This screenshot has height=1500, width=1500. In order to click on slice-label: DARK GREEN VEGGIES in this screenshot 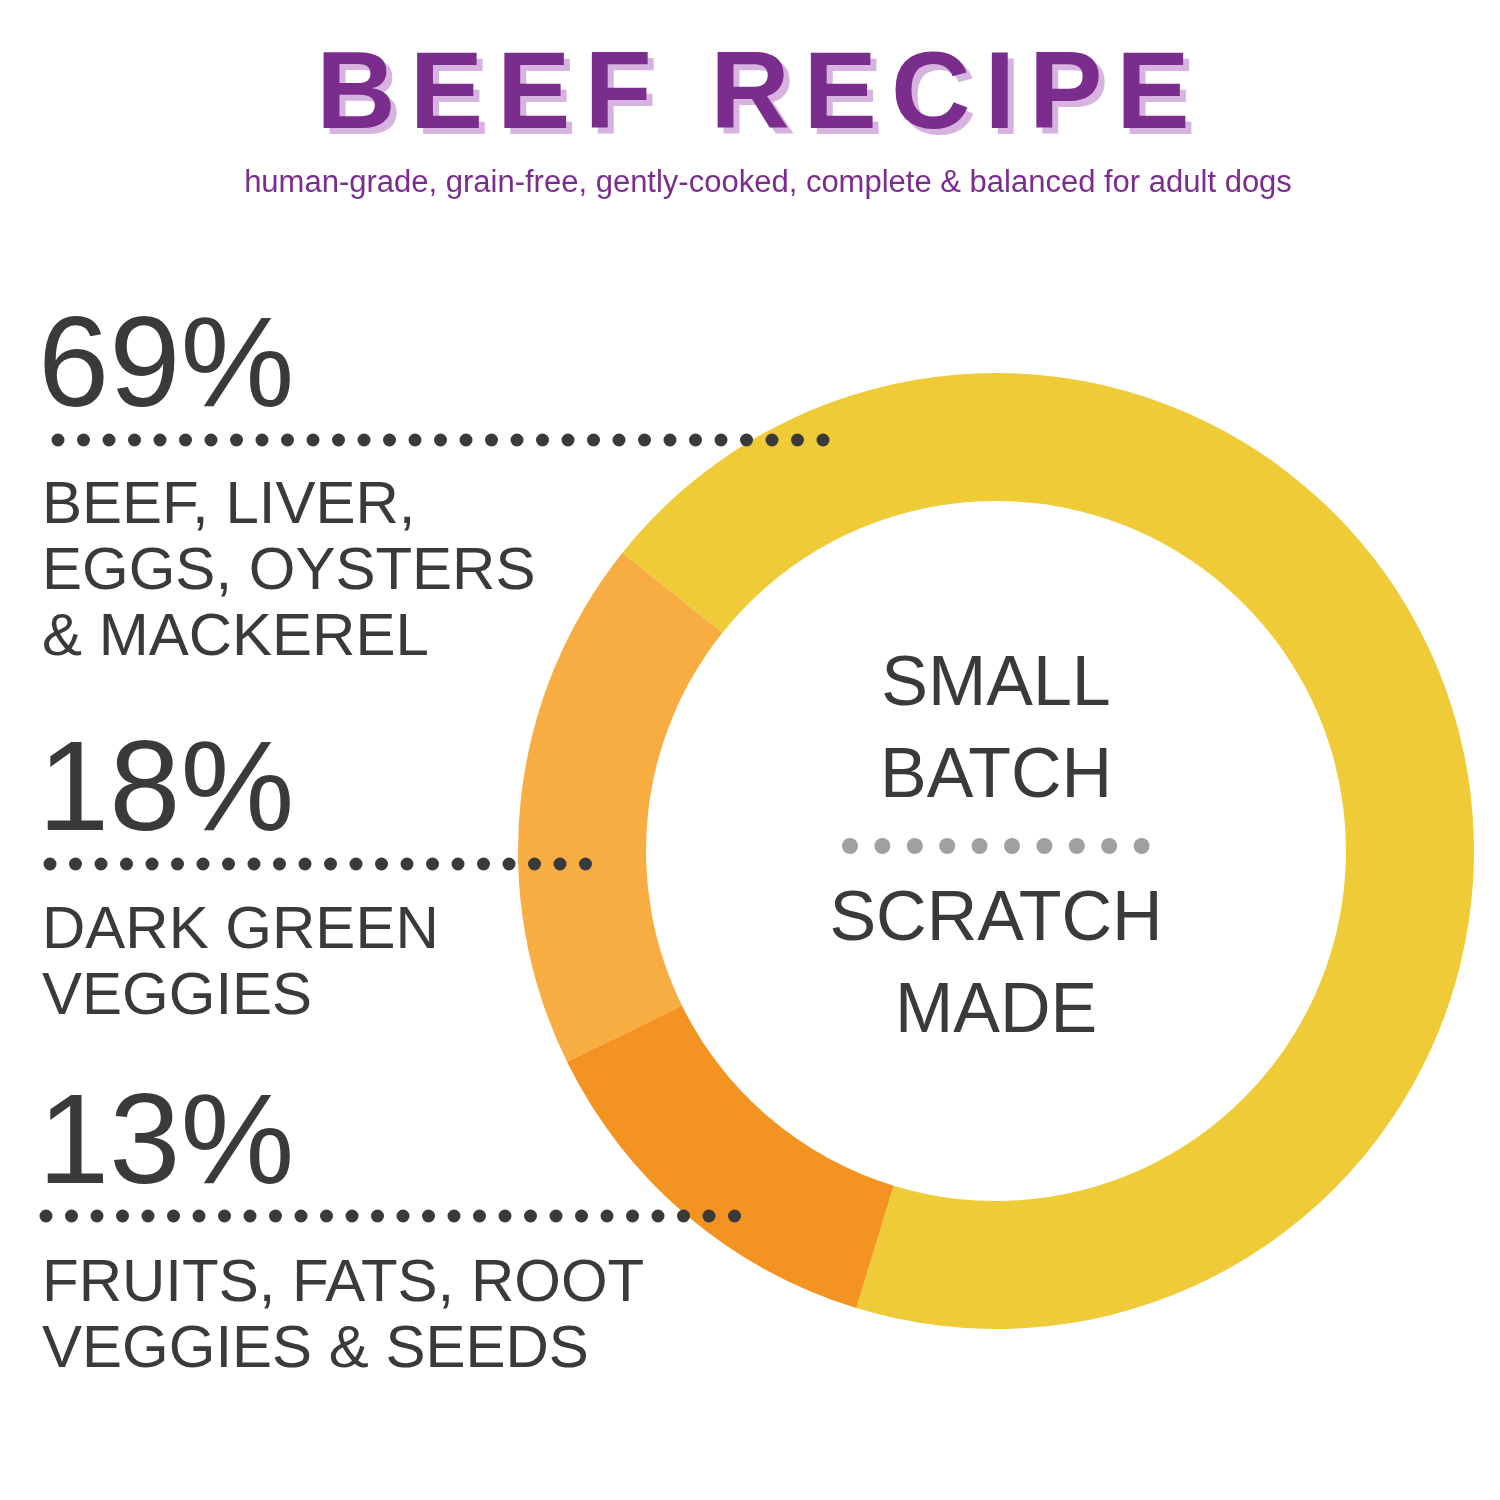, I will do `click(240, 960)`.